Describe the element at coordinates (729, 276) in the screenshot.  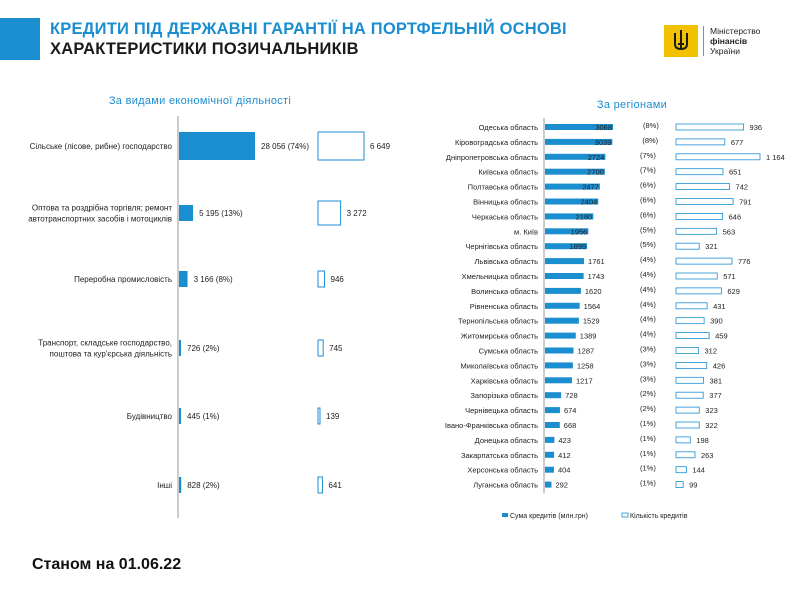
I see `count-value-label: 571` at that location.